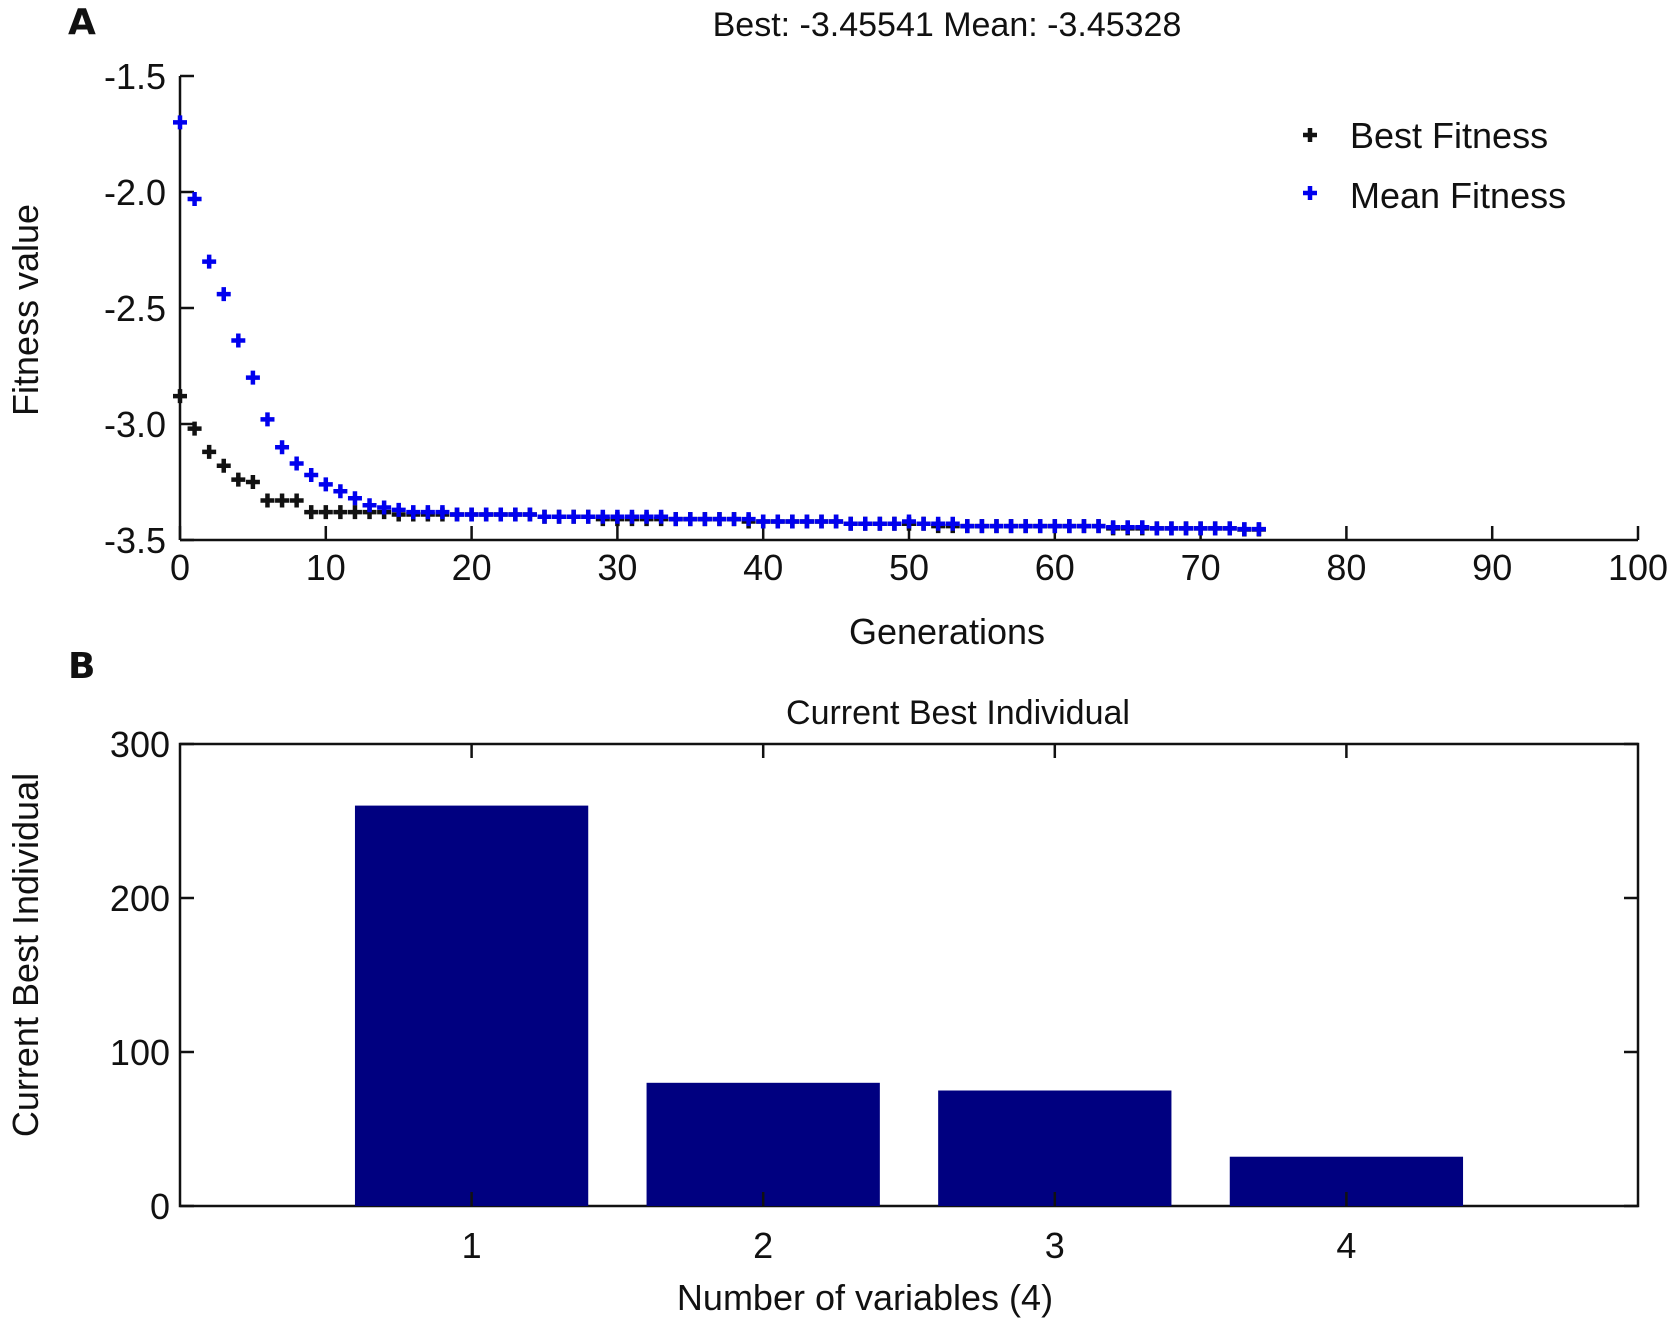 The image size is (1667, 1321). What do you see at coordinates (81, 666) in the screenshot?
I see `panel-b-letter: B` at bounding box center [81, 666].